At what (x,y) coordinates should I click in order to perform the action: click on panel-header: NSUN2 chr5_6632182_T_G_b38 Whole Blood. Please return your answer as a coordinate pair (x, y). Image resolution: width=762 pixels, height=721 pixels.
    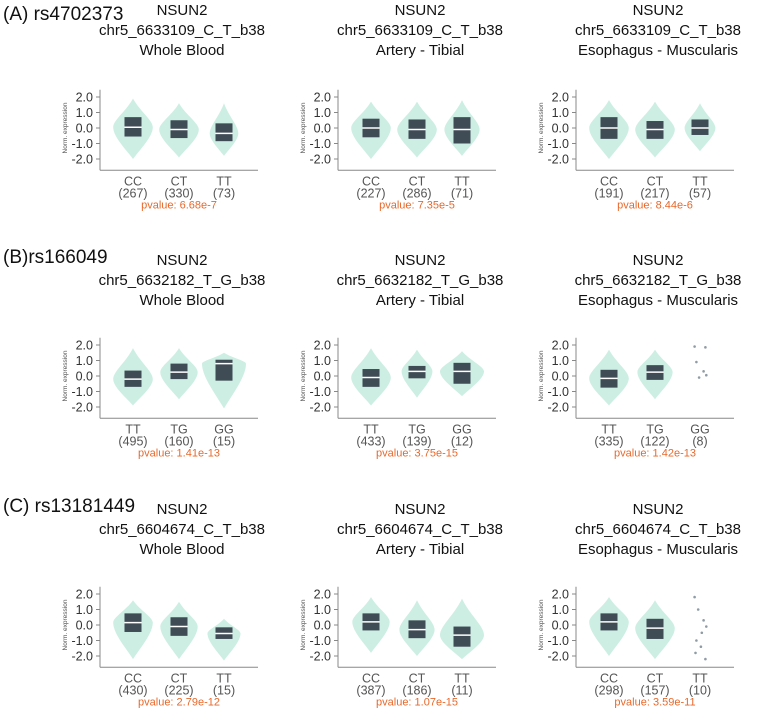
    Looking at the image, I should click on (182, 281).